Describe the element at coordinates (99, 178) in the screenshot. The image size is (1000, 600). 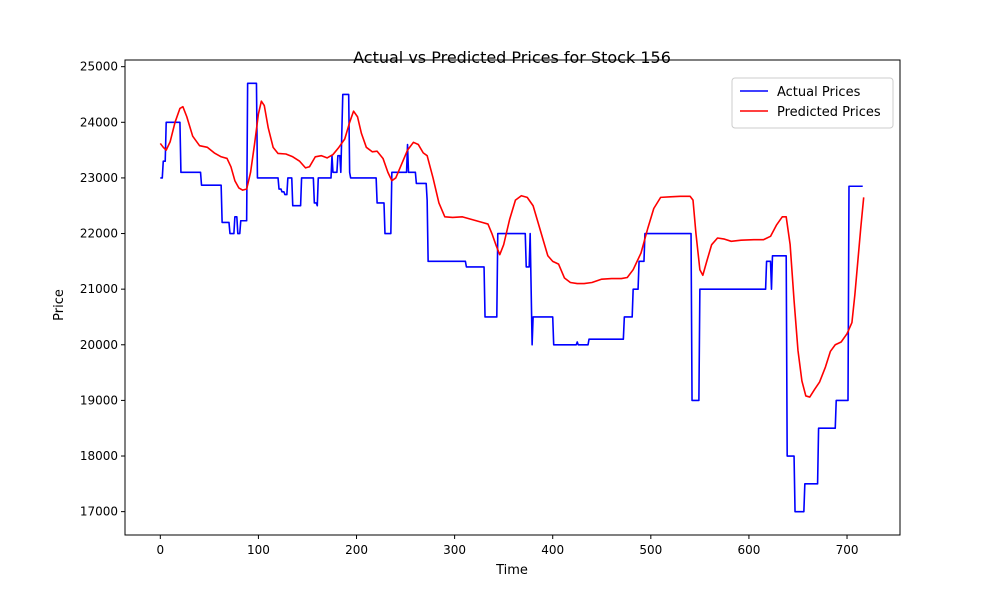
I see `y-tick-label: 23000` at that location.